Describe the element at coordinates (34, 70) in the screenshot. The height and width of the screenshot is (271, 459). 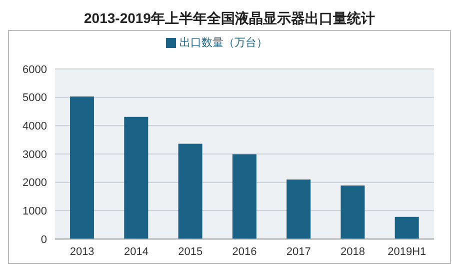
I see `y-tick-label: 6000` at that location.